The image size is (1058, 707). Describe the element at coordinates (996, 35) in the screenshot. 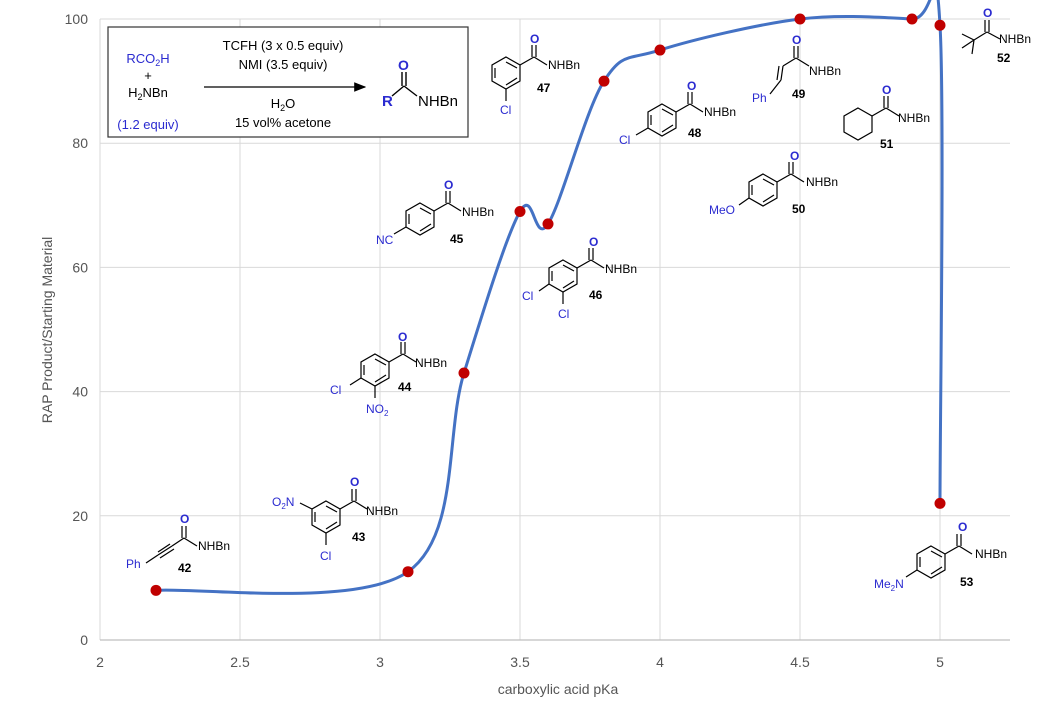

I see `structure-52: O NHBn 52` at that location.